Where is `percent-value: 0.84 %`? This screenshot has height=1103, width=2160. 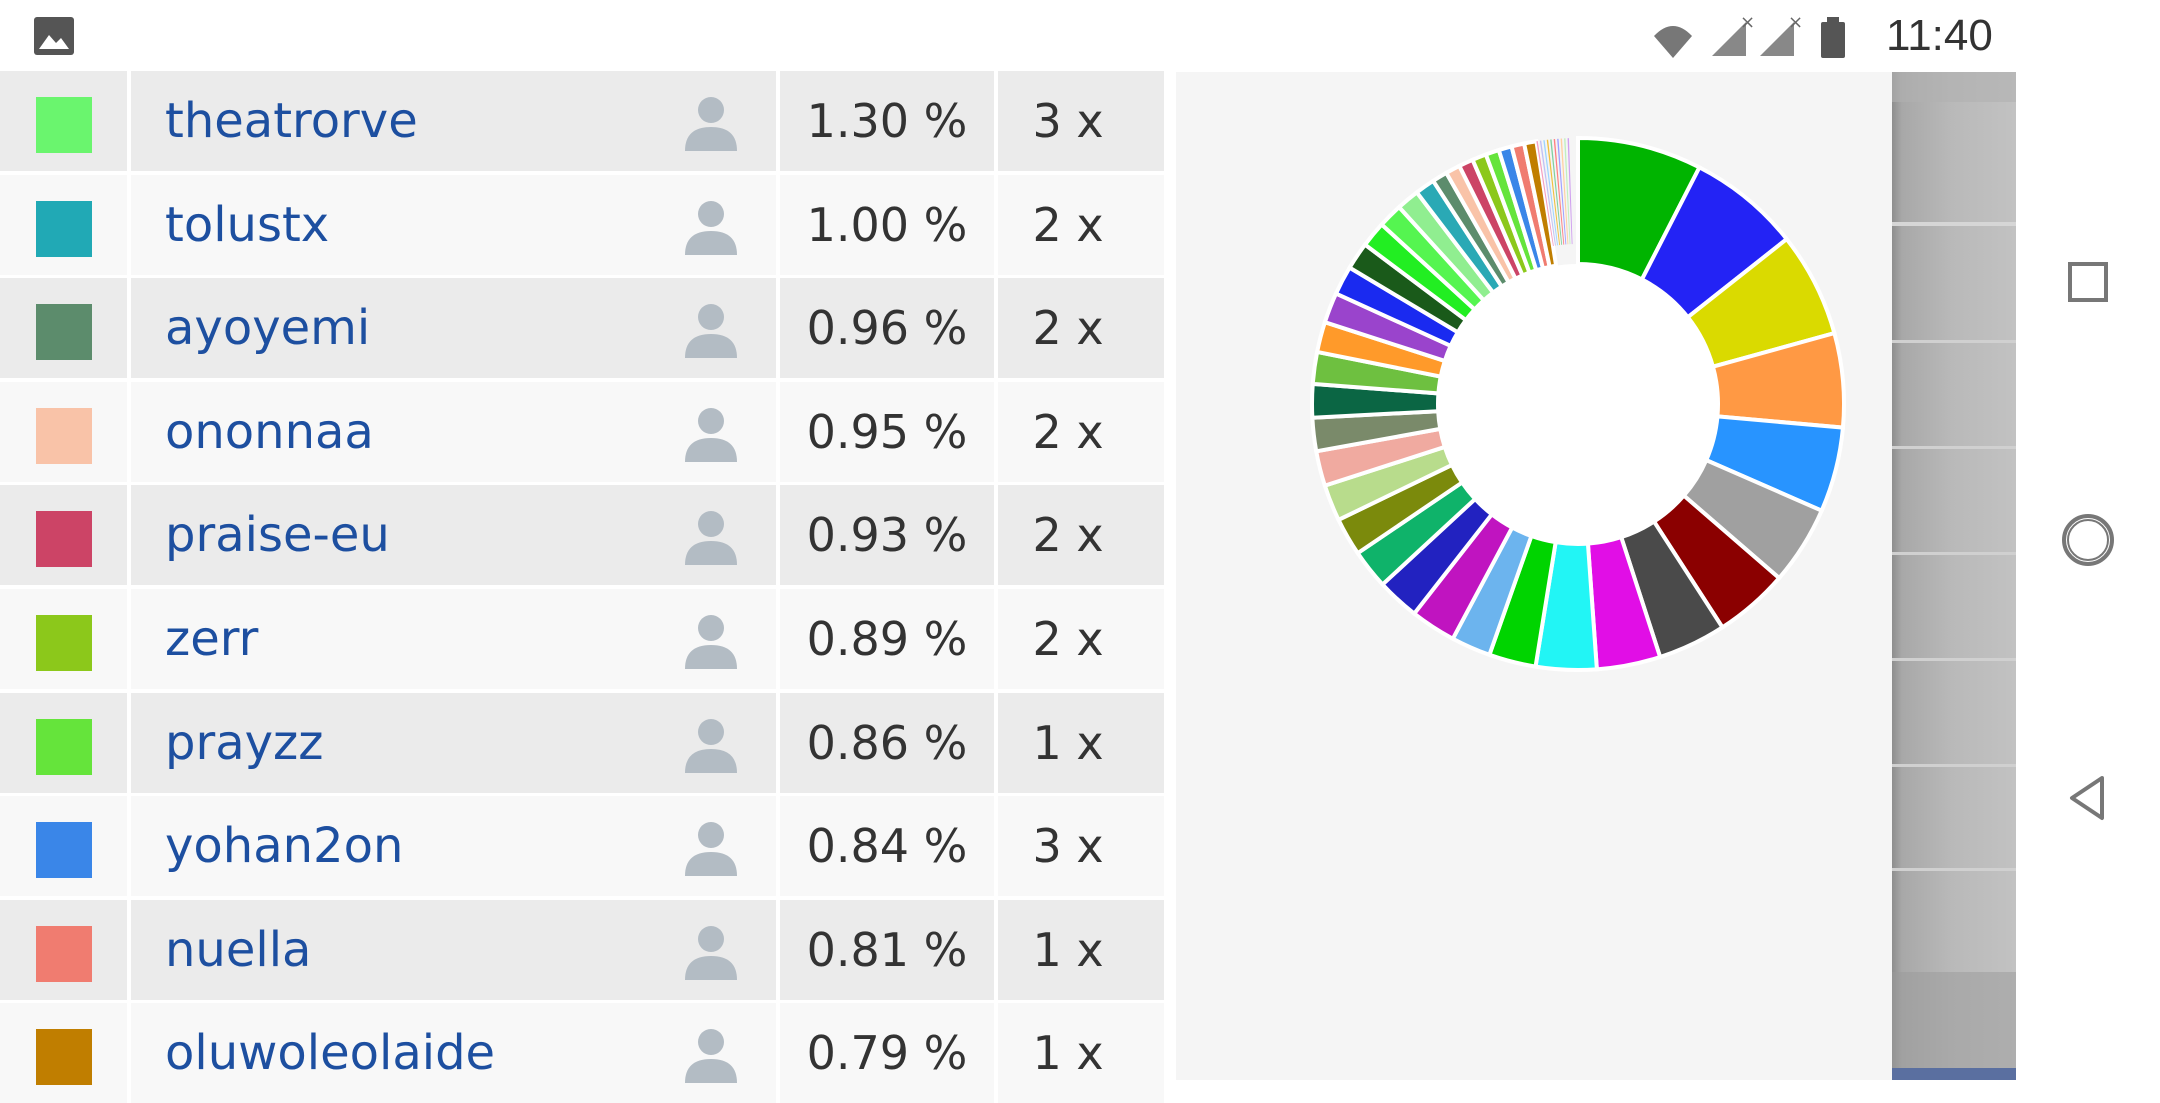
percent-value: 0.84 % is located at coordinates (887, 846).